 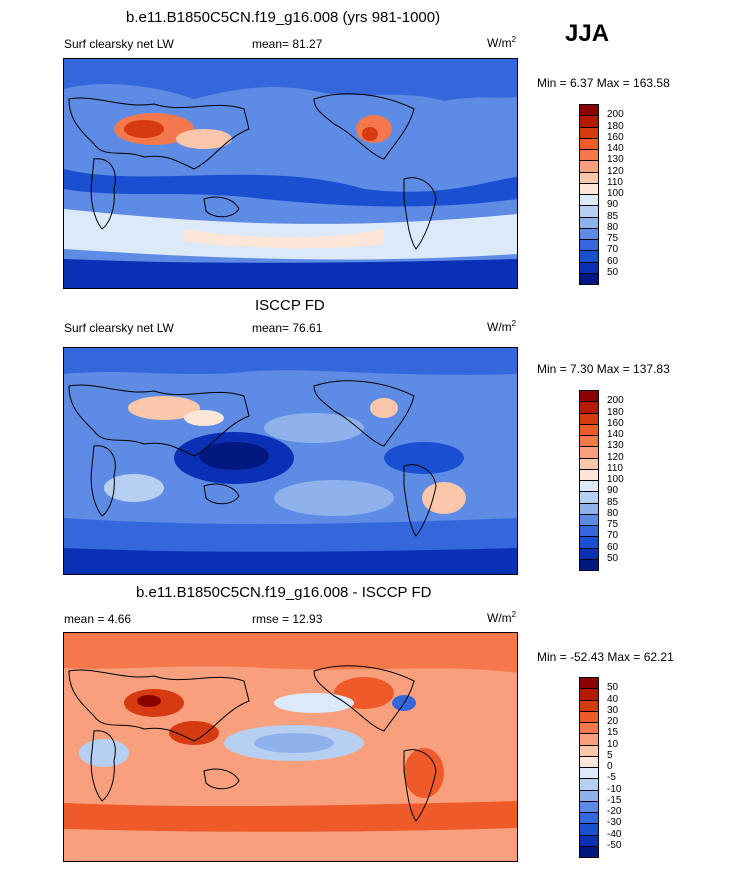 I want to click on colorbar-tick-label: 0, so click(x=610, y=766).